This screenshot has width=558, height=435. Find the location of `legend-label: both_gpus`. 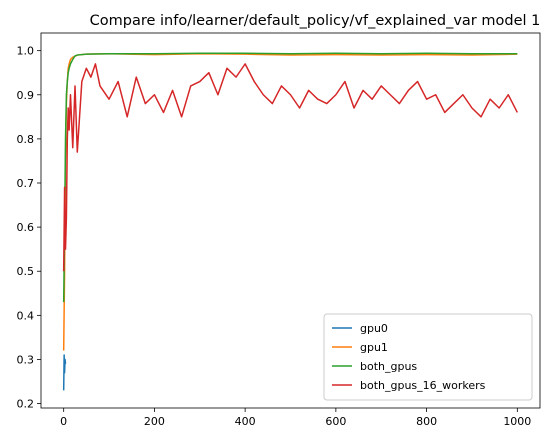

legend-label: both_gpus is located at coordinates (388, 366).